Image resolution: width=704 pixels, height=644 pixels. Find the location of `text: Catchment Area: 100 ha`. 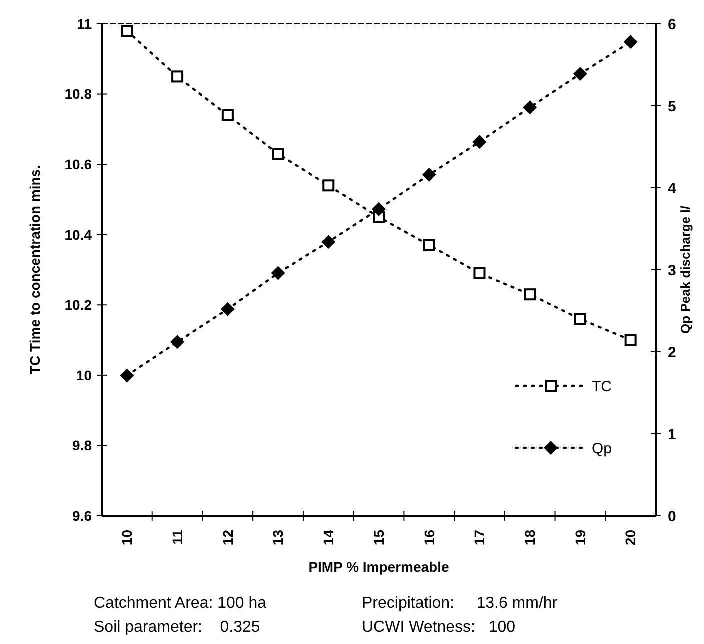

text: Catchment Area: 100 ha is located at coordinates (180, 603).